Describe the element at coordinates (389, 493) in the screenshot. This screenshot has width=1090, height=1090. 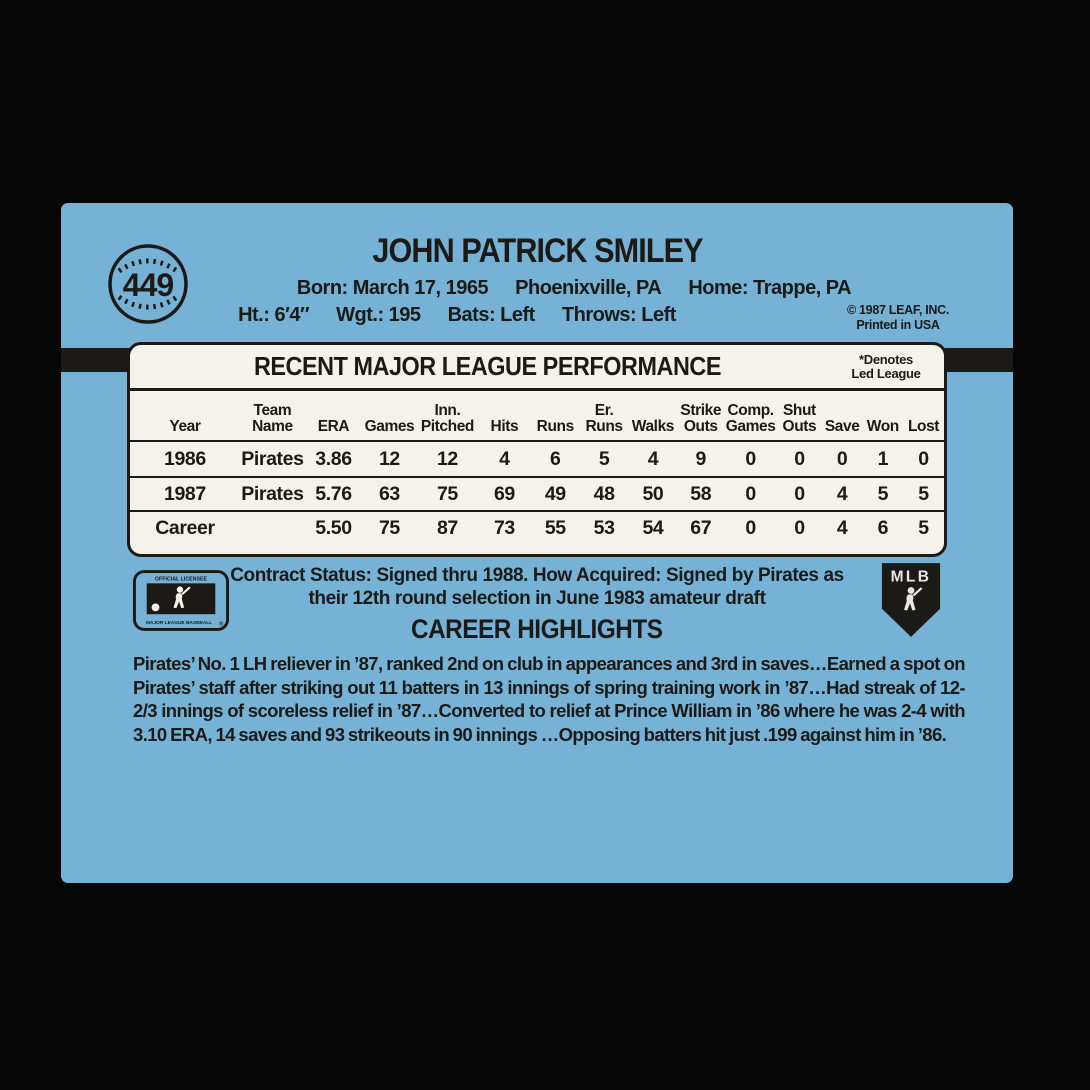
I see `stat-cell: 63` at that location.